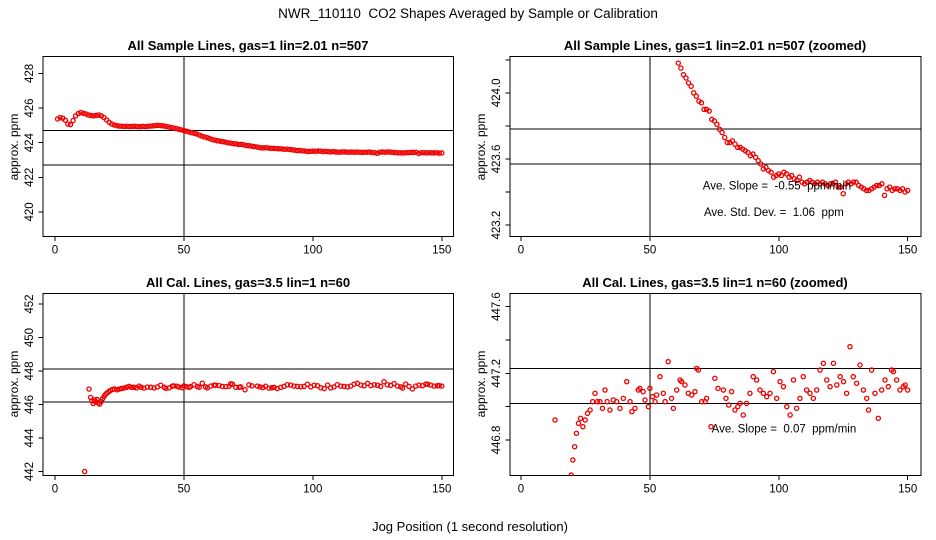 The height and width of the screenshot is (540, 936). I want to click on y-tick-label: 424, so click(30, 143).